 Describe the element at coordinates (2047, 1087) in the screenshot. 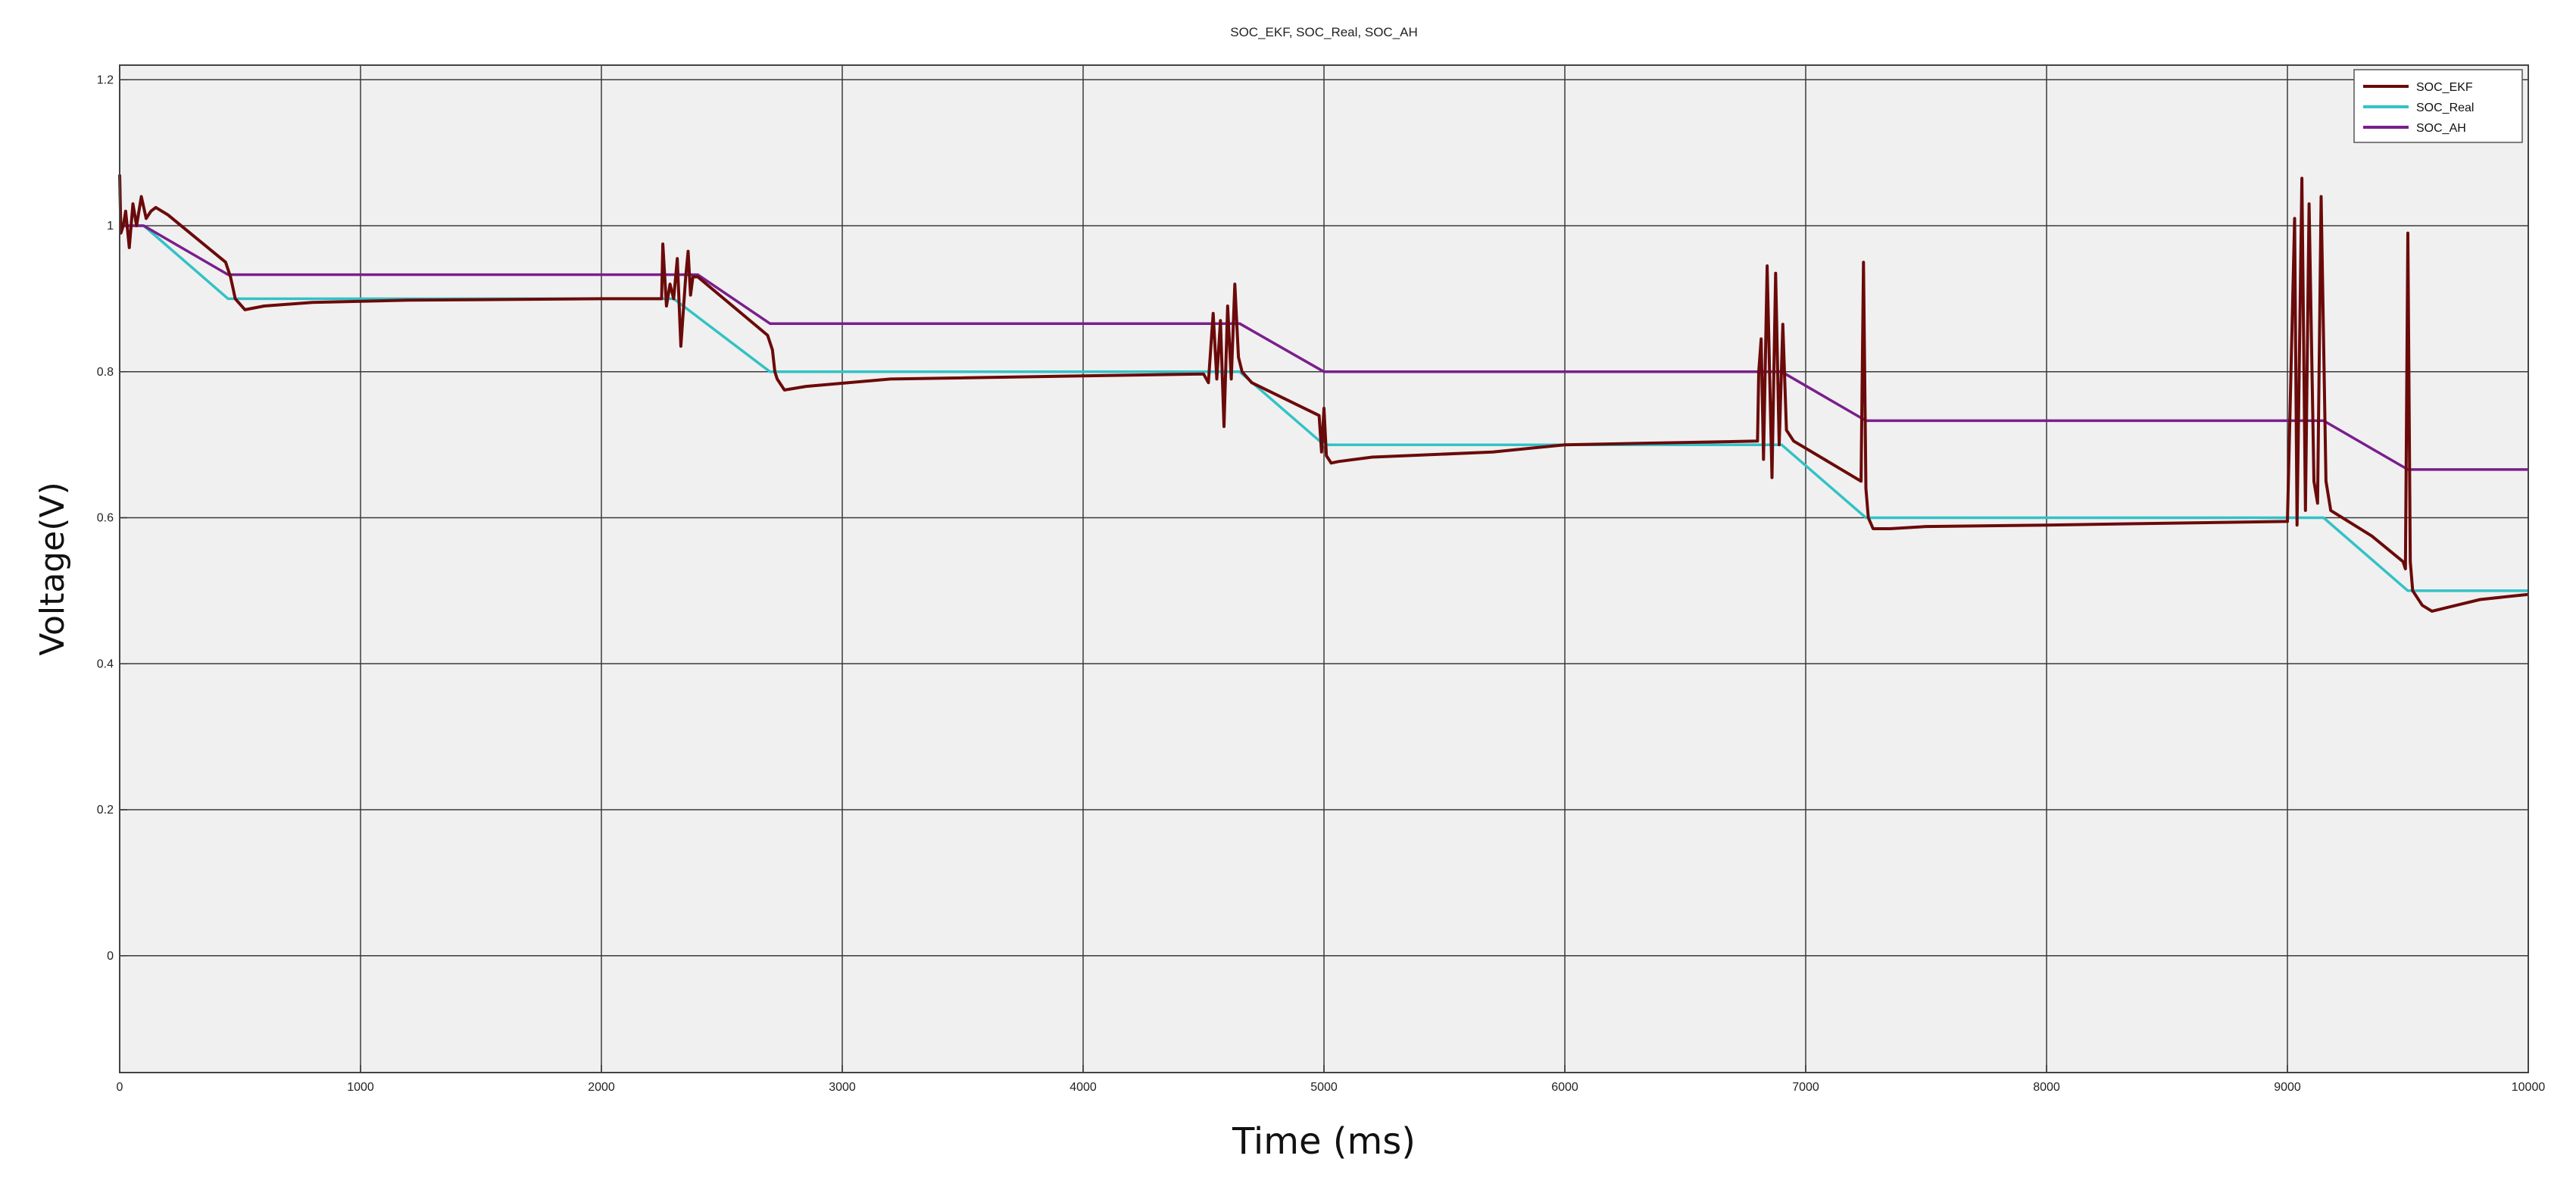

I see `x-tick-label: 8000` at that location.